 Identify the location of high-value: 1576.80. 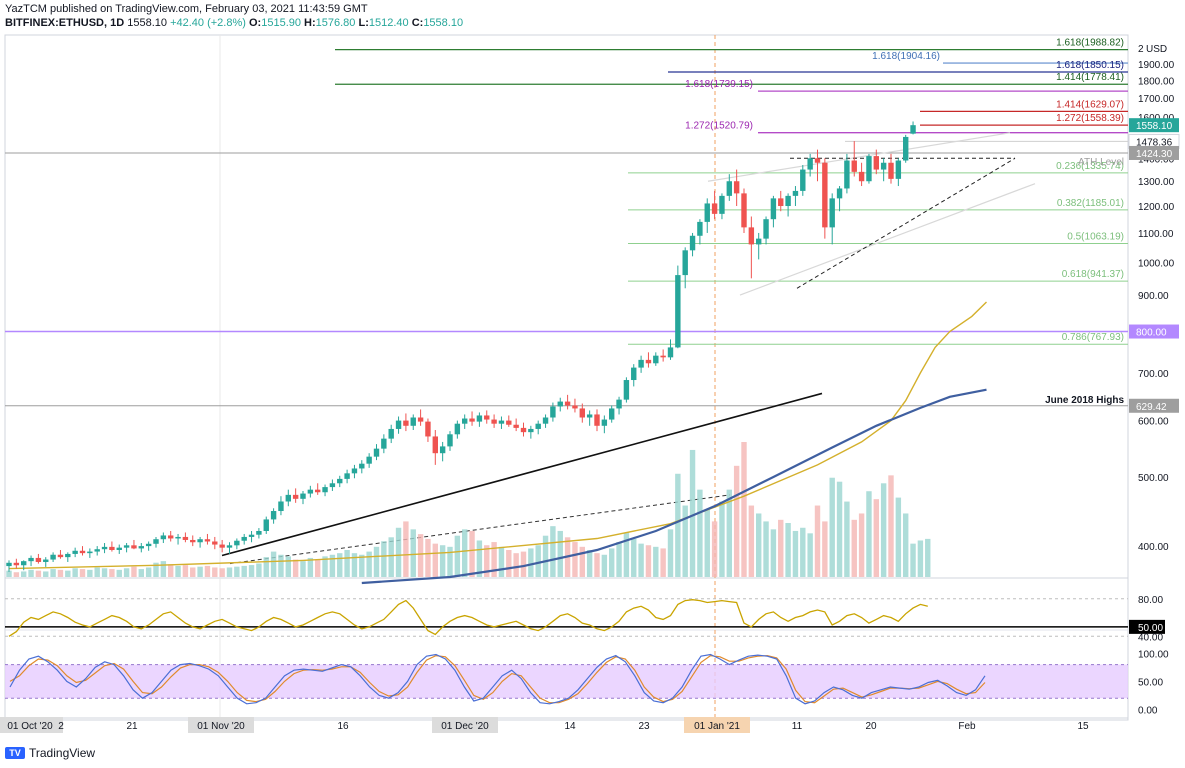
(335, 23).